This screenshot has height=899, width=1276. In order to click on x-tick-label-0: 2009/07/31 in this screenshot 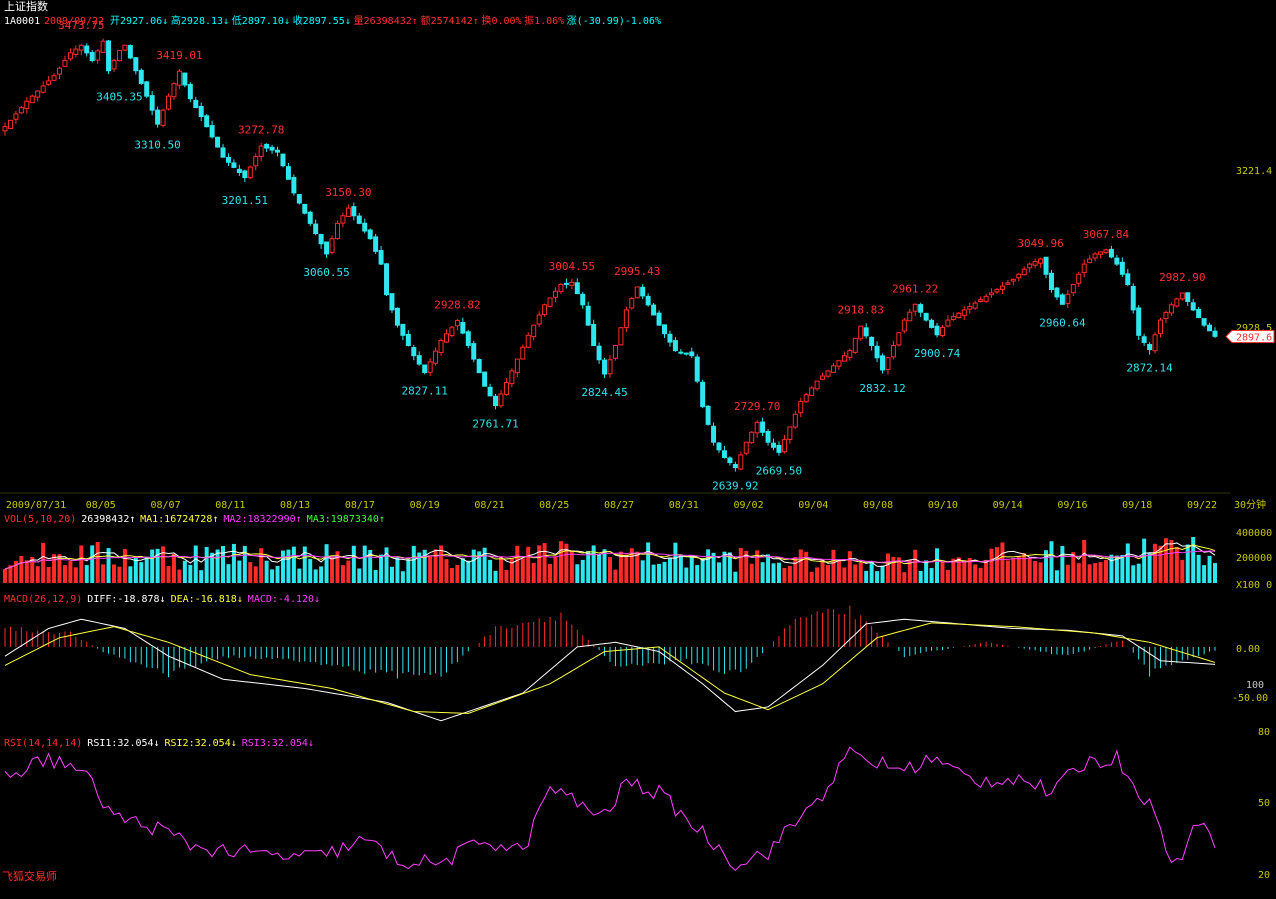, I will do `click(36, 505)`.